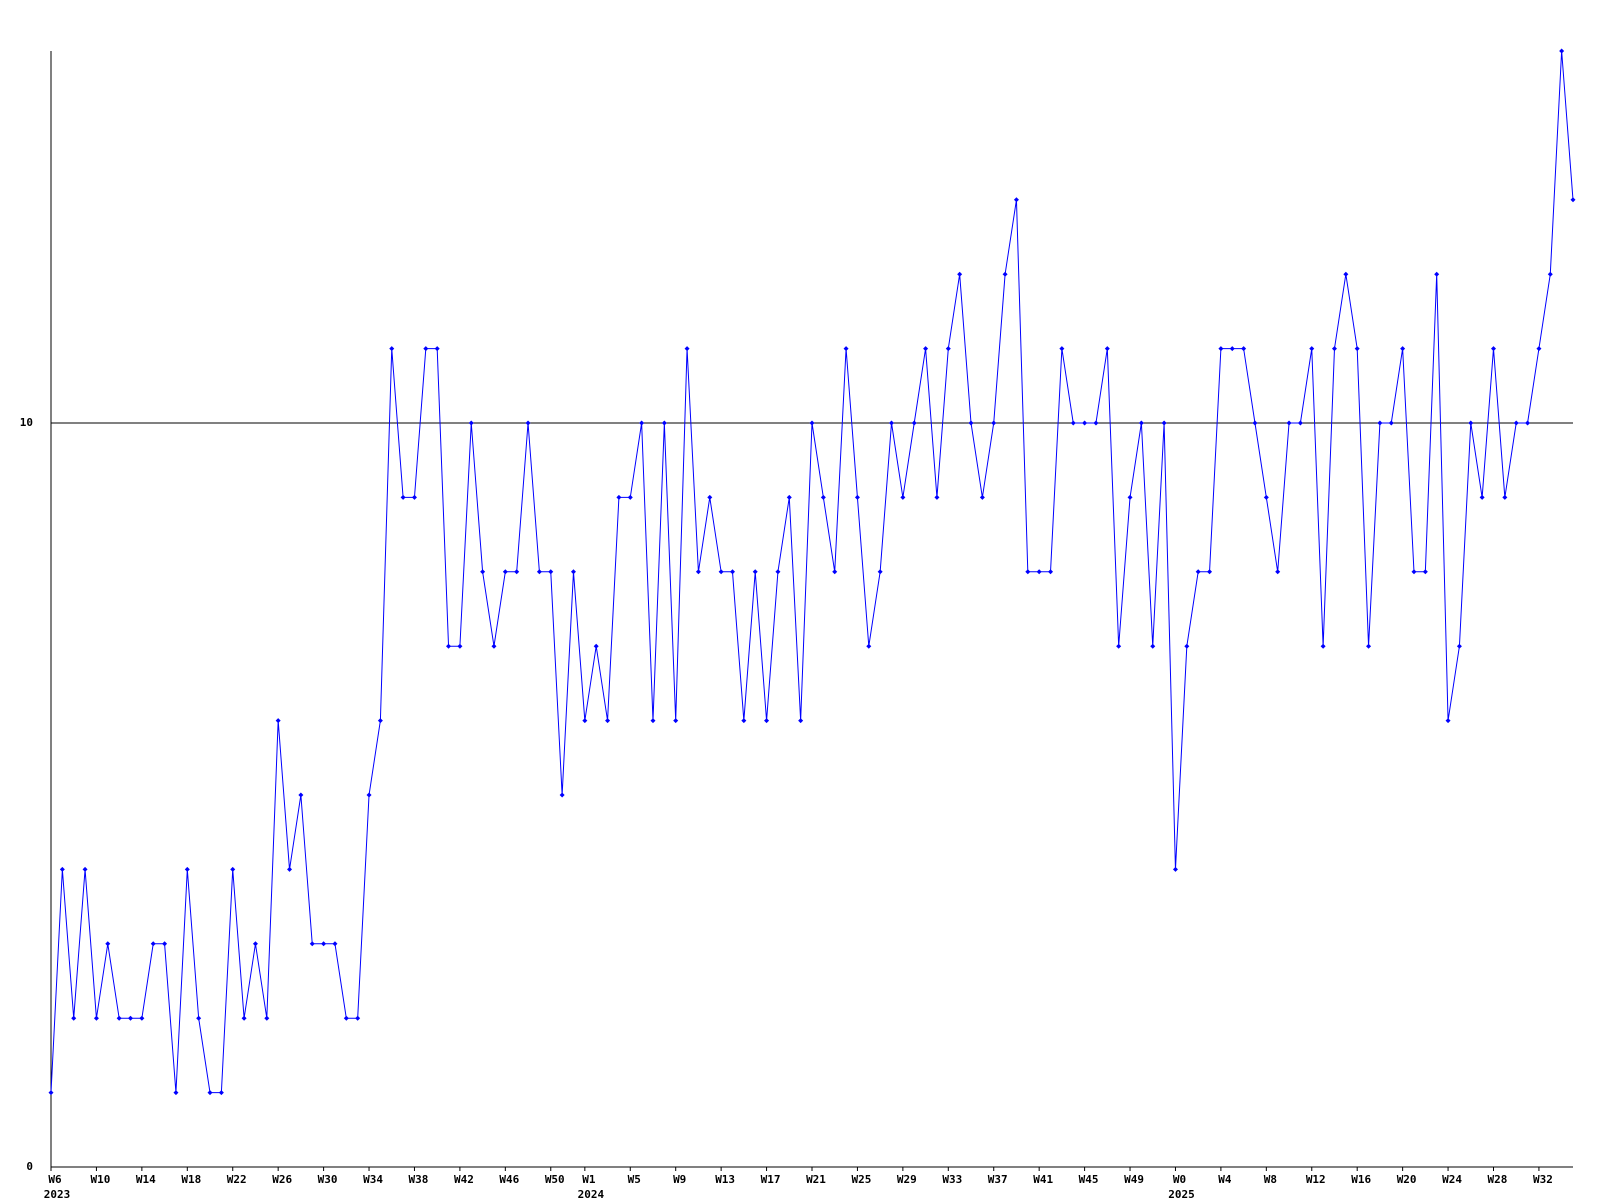 The height and width of the screenshot is (1200, 1600). Describe the element at coordinates (100, 1179) in the screenshot. I see `x-tick-label: W10` at that location.